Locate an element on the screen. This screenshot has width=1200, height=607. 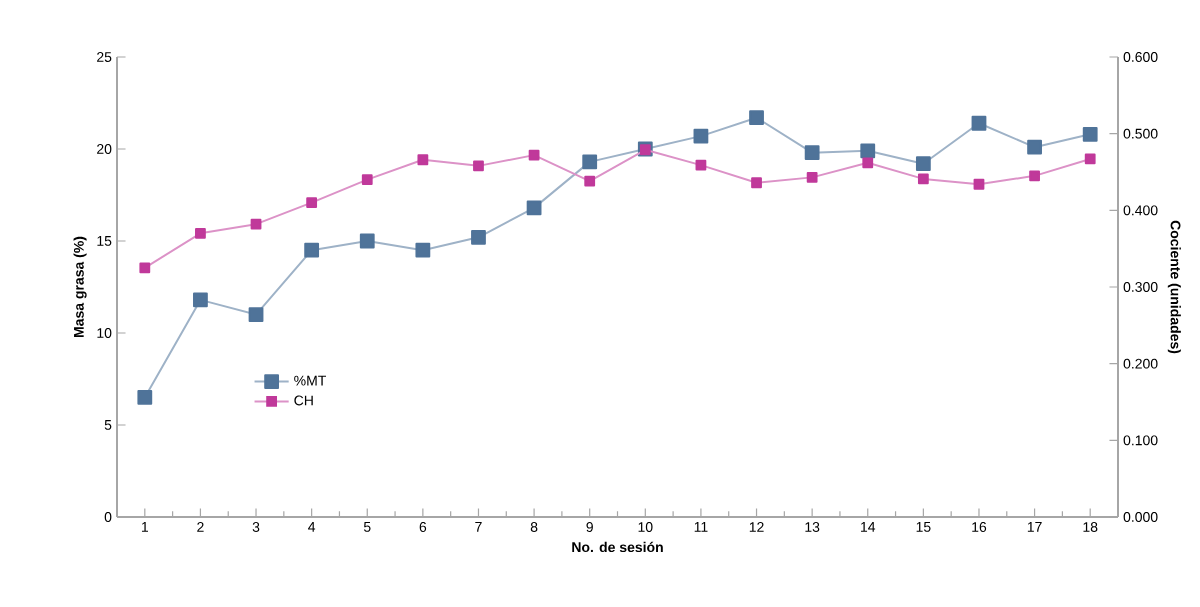
x-axis-title: No. de sesión is located at coordinates (617, 547).